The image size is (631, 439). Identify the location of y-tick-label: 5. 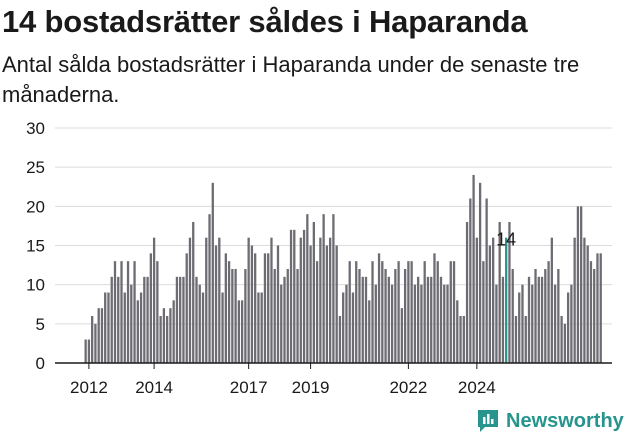
(40, 324).